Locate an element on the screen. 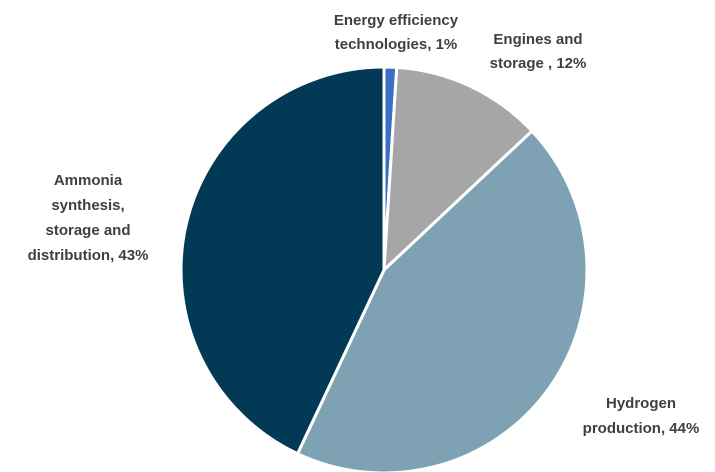  slice-label-line: Hydrogen is located at coordinates (641, 403).